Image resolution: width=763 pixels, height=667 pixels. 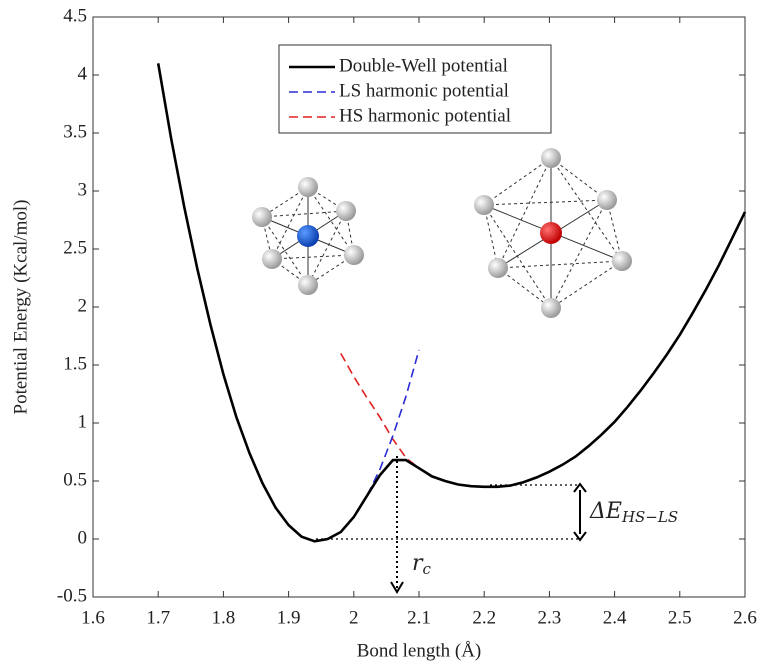 I want to click on delta-e-label: ΔEHS−LS, so click(x=633, y=512).